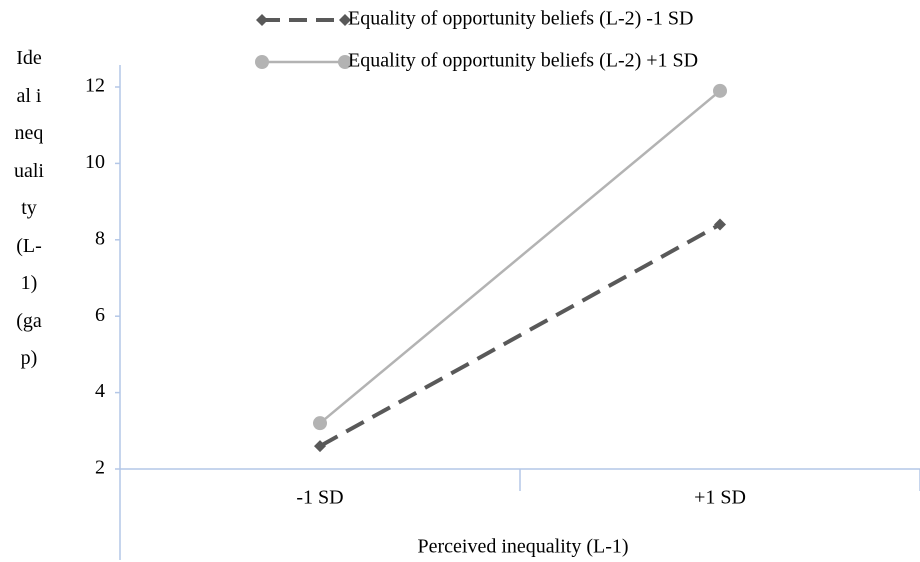  Describe the element at coordinates (319, 498) in the screenshot. I see `x-tick-label: -1 SD` at that location.